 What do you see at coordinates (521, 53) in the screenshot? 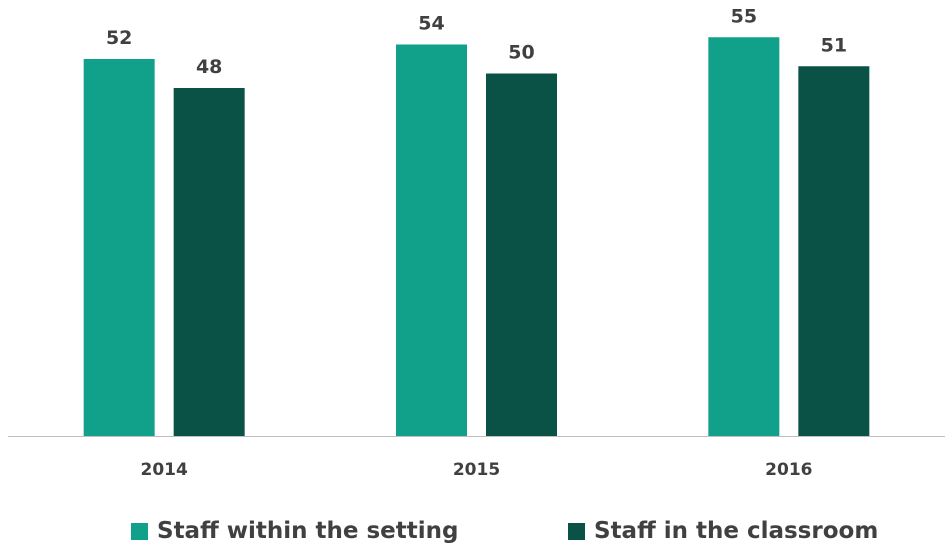
I see `data-label-staff-in-the-classroom-2015: 50` at bounding box center [521, 53].